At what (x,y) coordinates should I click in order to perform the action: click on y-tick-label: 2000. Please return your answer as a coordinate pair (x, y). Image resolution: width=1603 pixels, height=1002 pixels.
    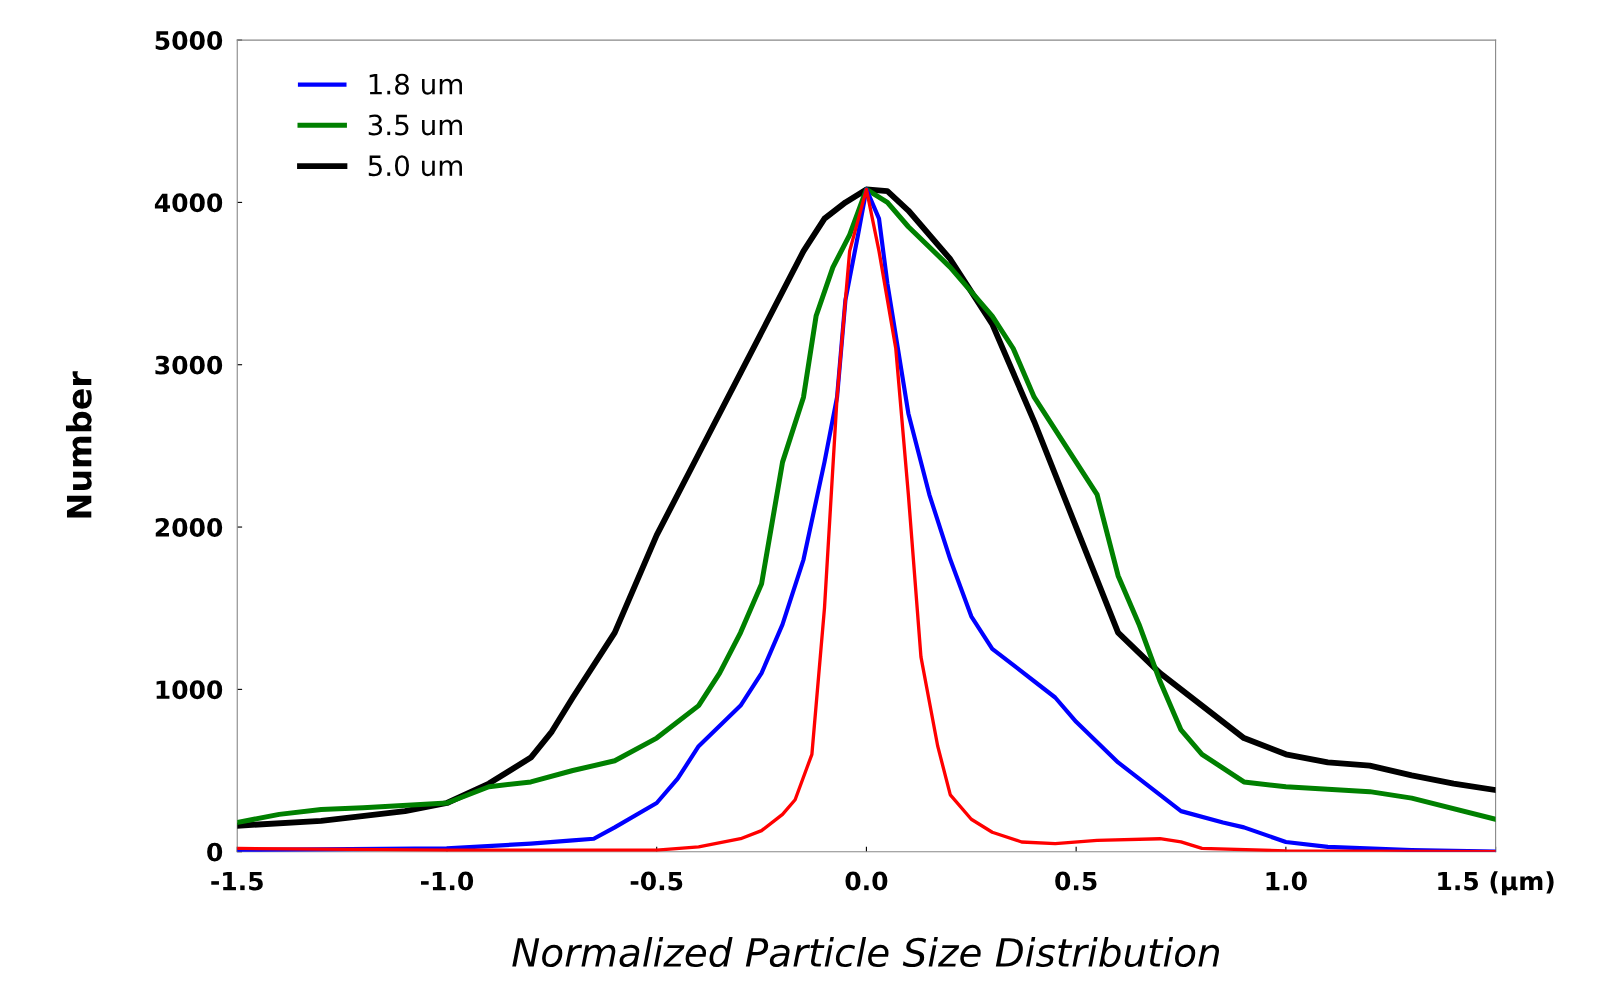
    Looking at the image, I should click on (189, 527).